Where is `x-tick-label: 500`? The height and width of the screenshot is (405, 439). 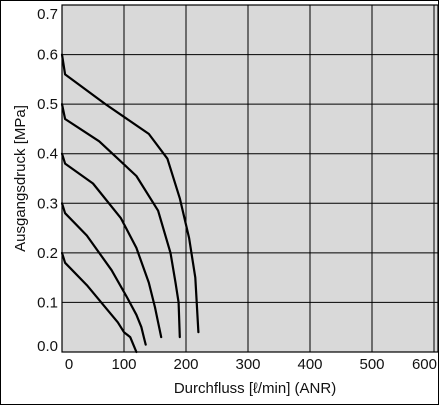
x-tick-label: 500 is located at coordinates (371, 364).